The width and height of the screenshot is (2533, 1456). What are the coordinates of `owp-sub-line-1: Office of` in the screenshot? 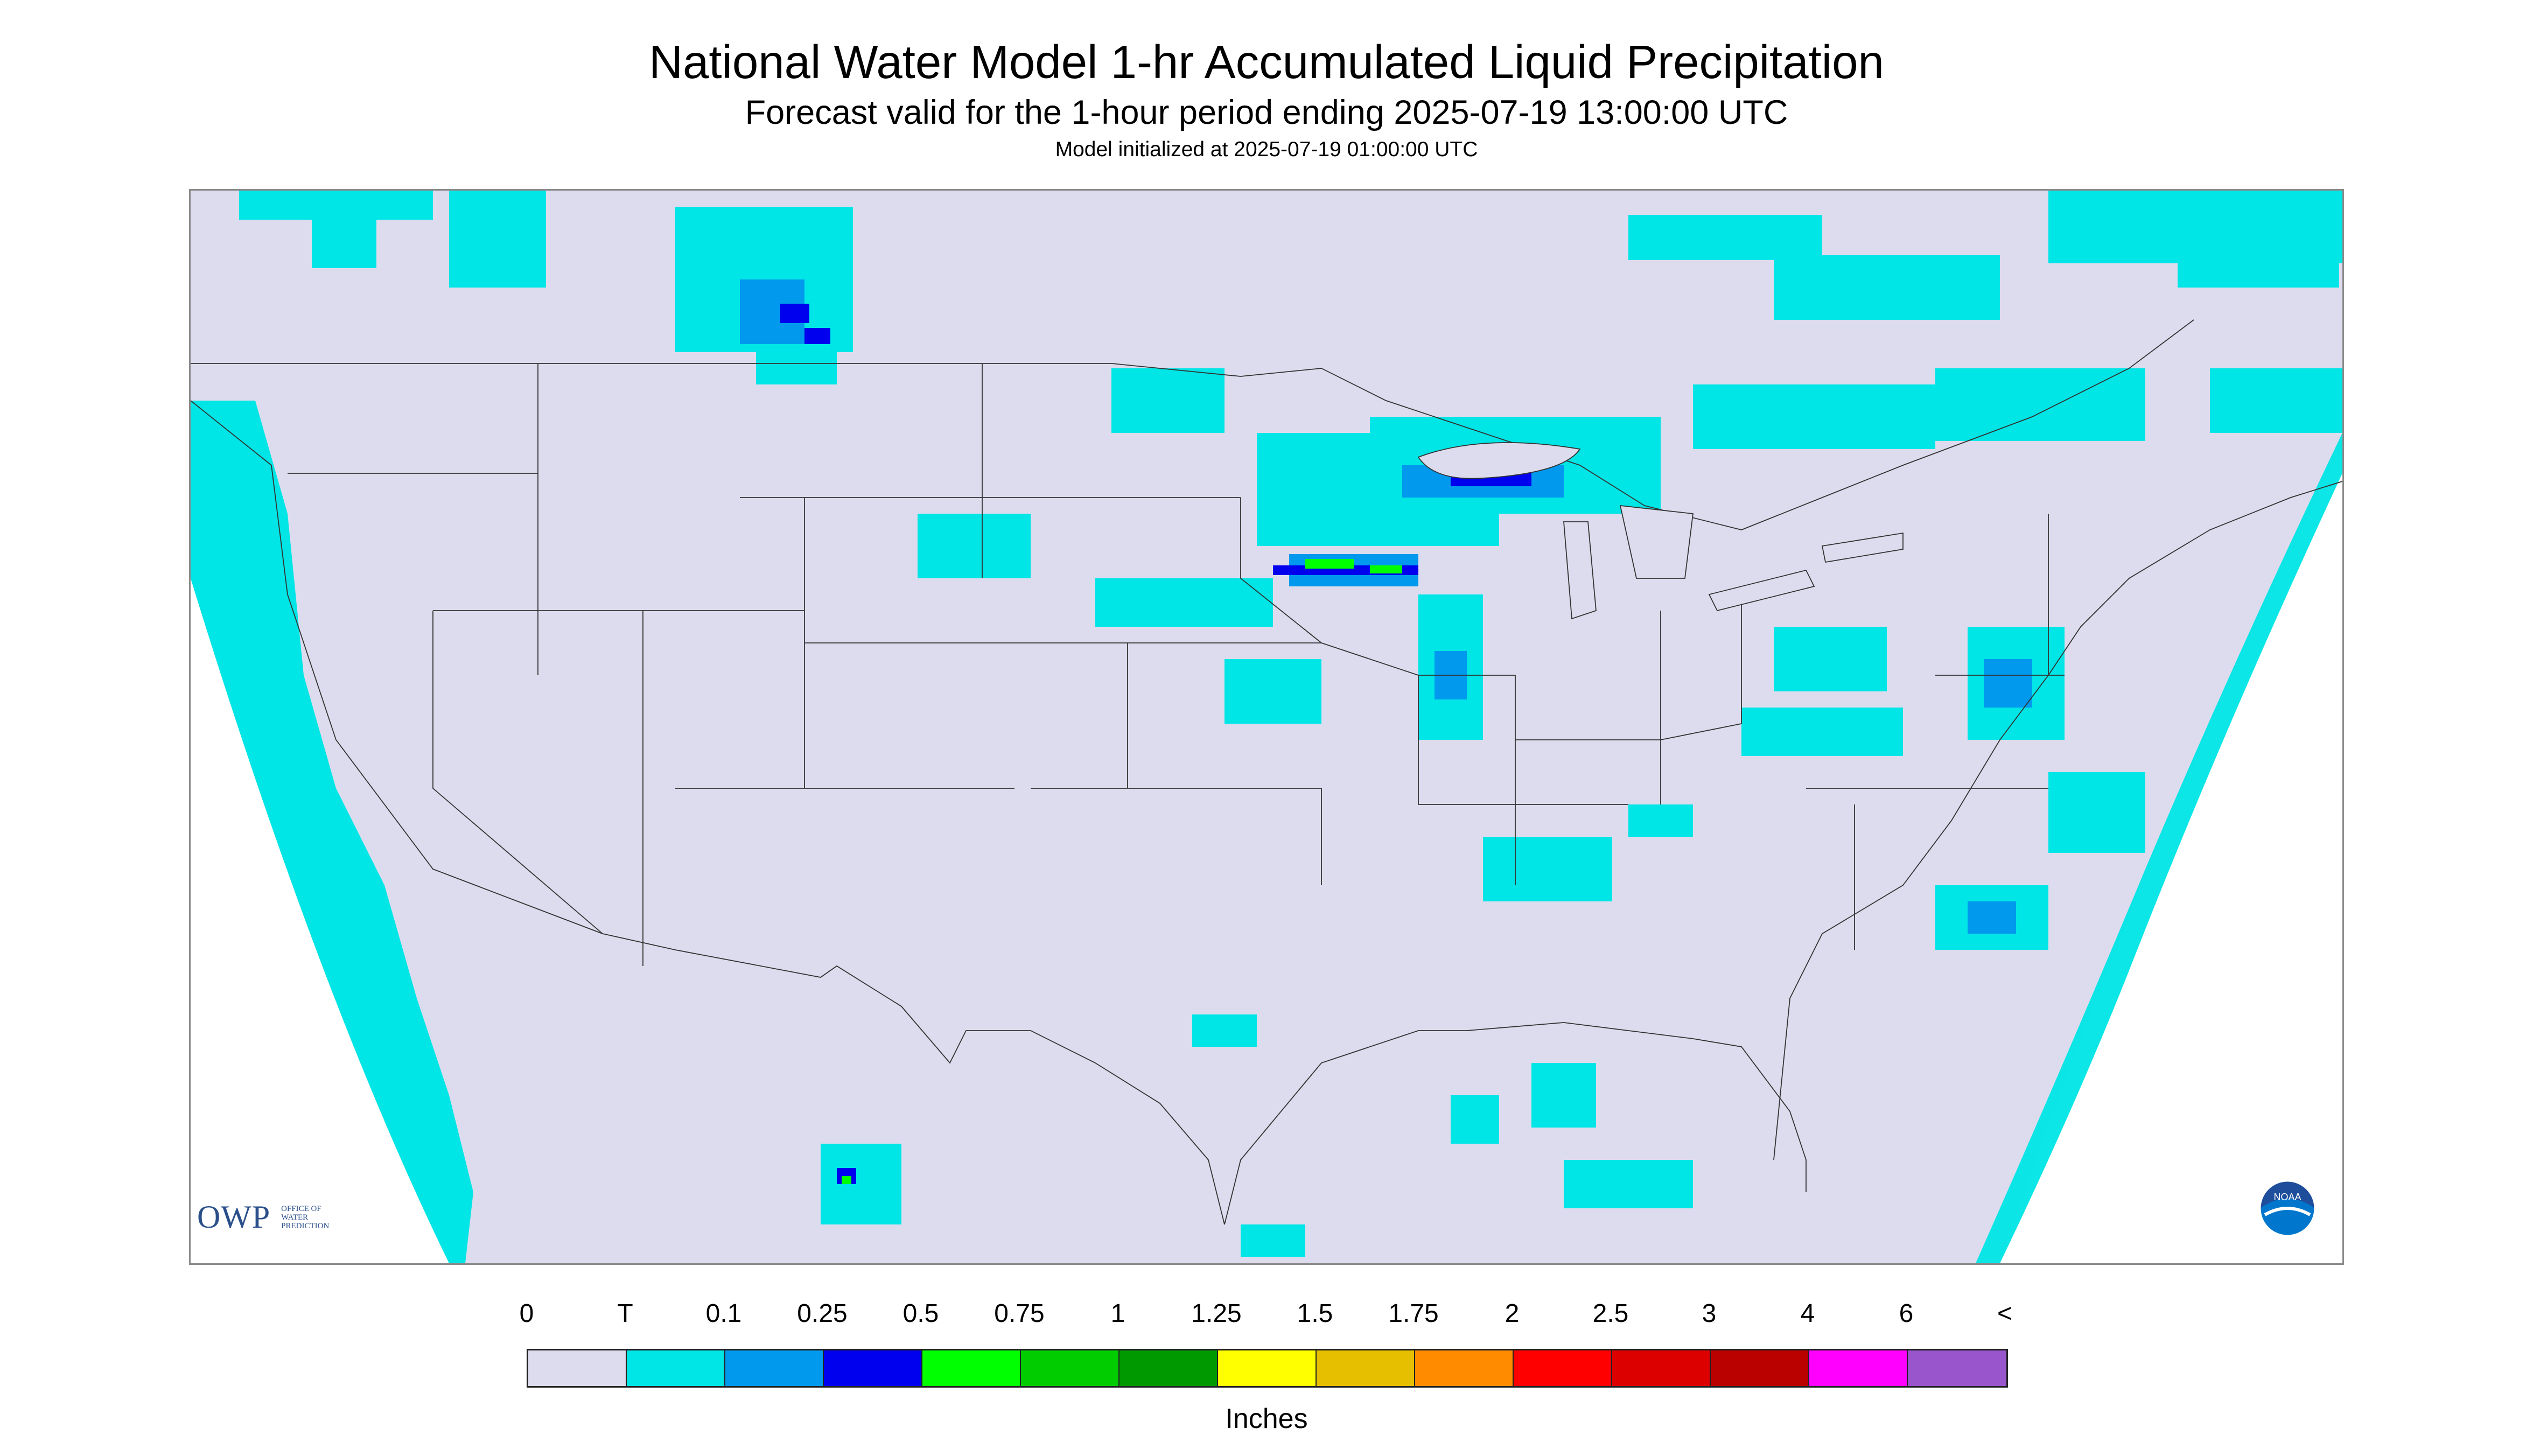 It's located at (301, 1208).